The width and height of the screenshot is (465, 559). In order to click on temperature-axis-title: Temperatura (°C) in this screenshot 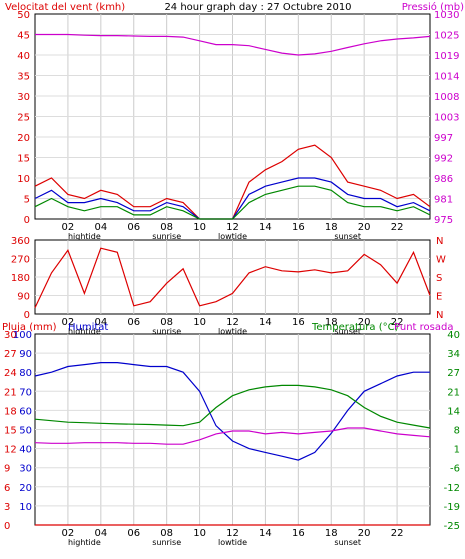, I will do `click(355, 327)`.